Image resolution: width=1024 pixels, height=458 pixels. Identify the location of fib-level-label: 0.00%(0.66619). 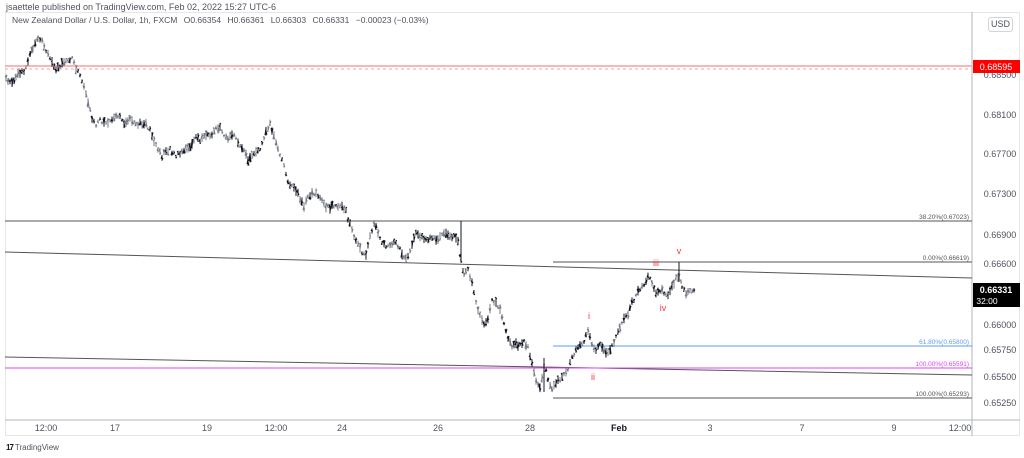
(946, 258).